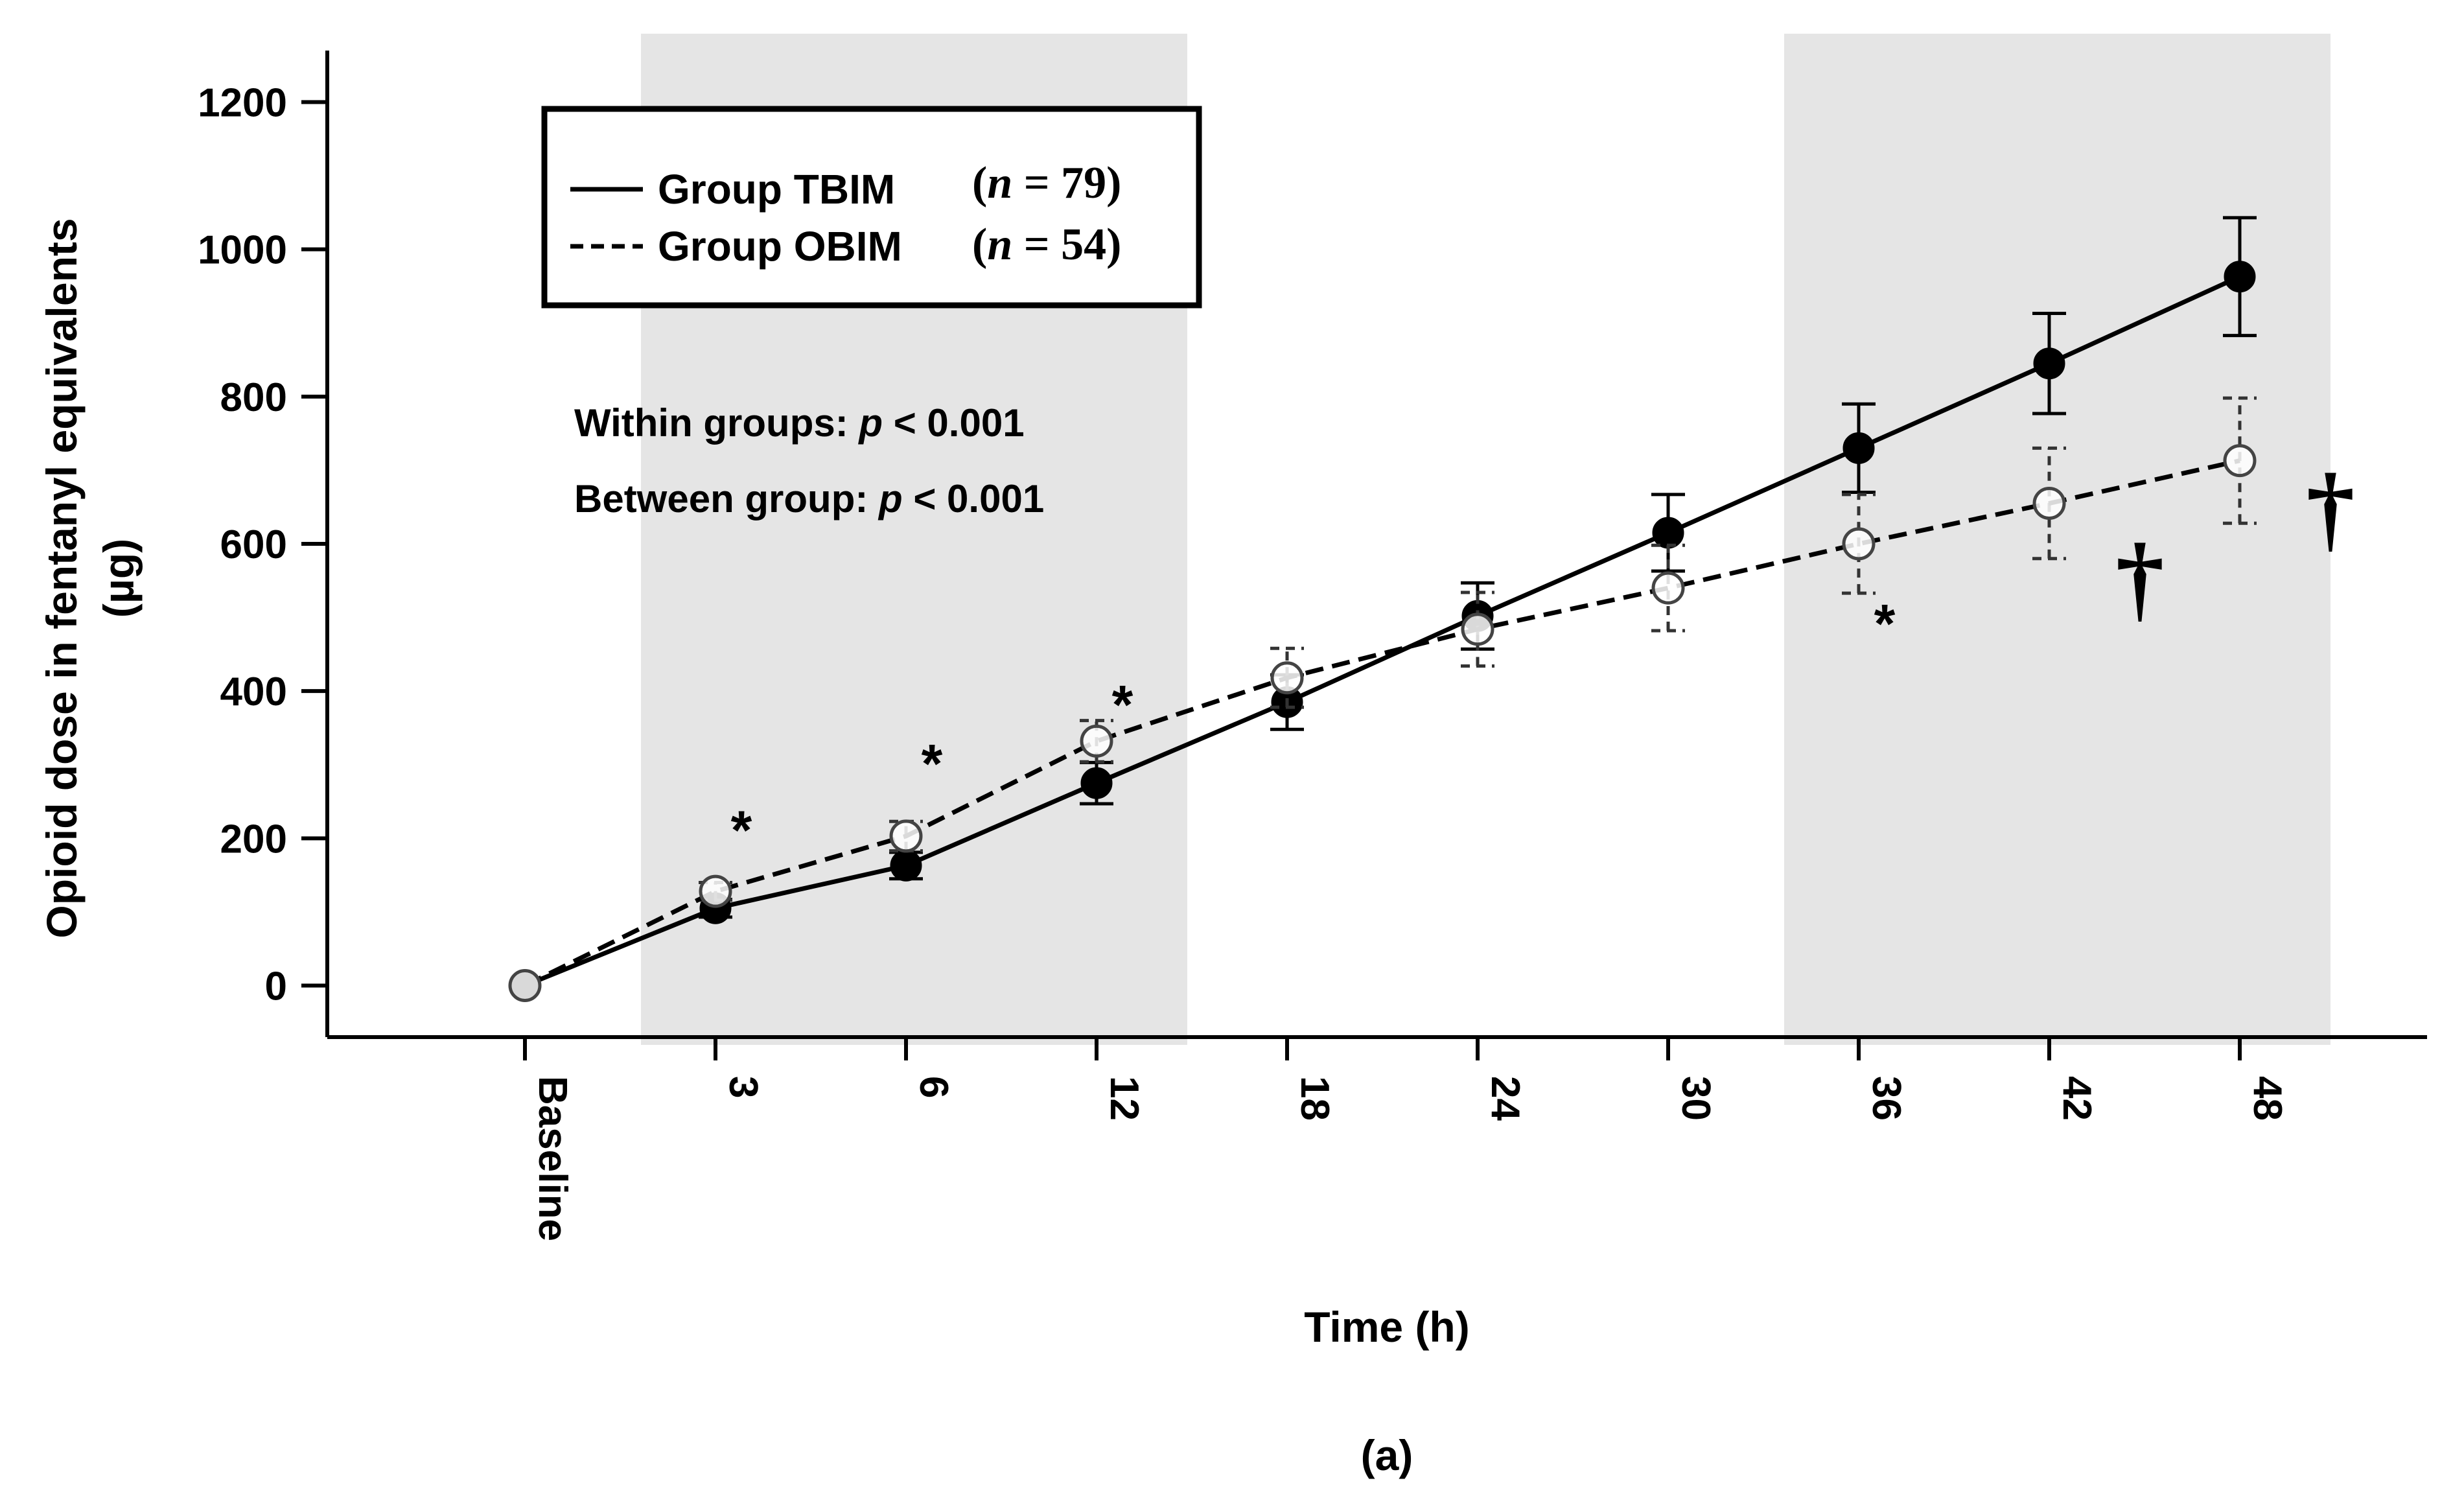 This screenshot has width=2464, height=1485. Describe the element at coordinates (254, 692) in the screenshot. I see `y-tick-label: 400` at that location.